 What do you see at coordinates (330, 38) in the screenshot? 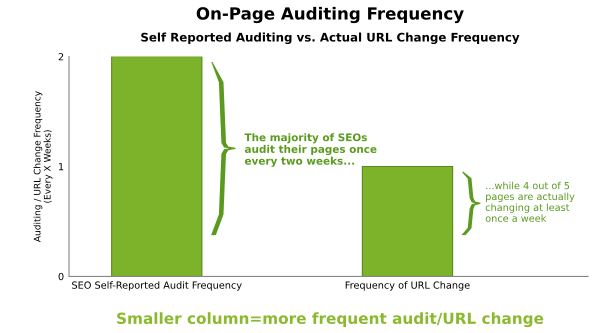
I see `chart-subtitle: Self Reported Auditing vs. Actual URL Change Frequency` at bounding box center [330, 38].